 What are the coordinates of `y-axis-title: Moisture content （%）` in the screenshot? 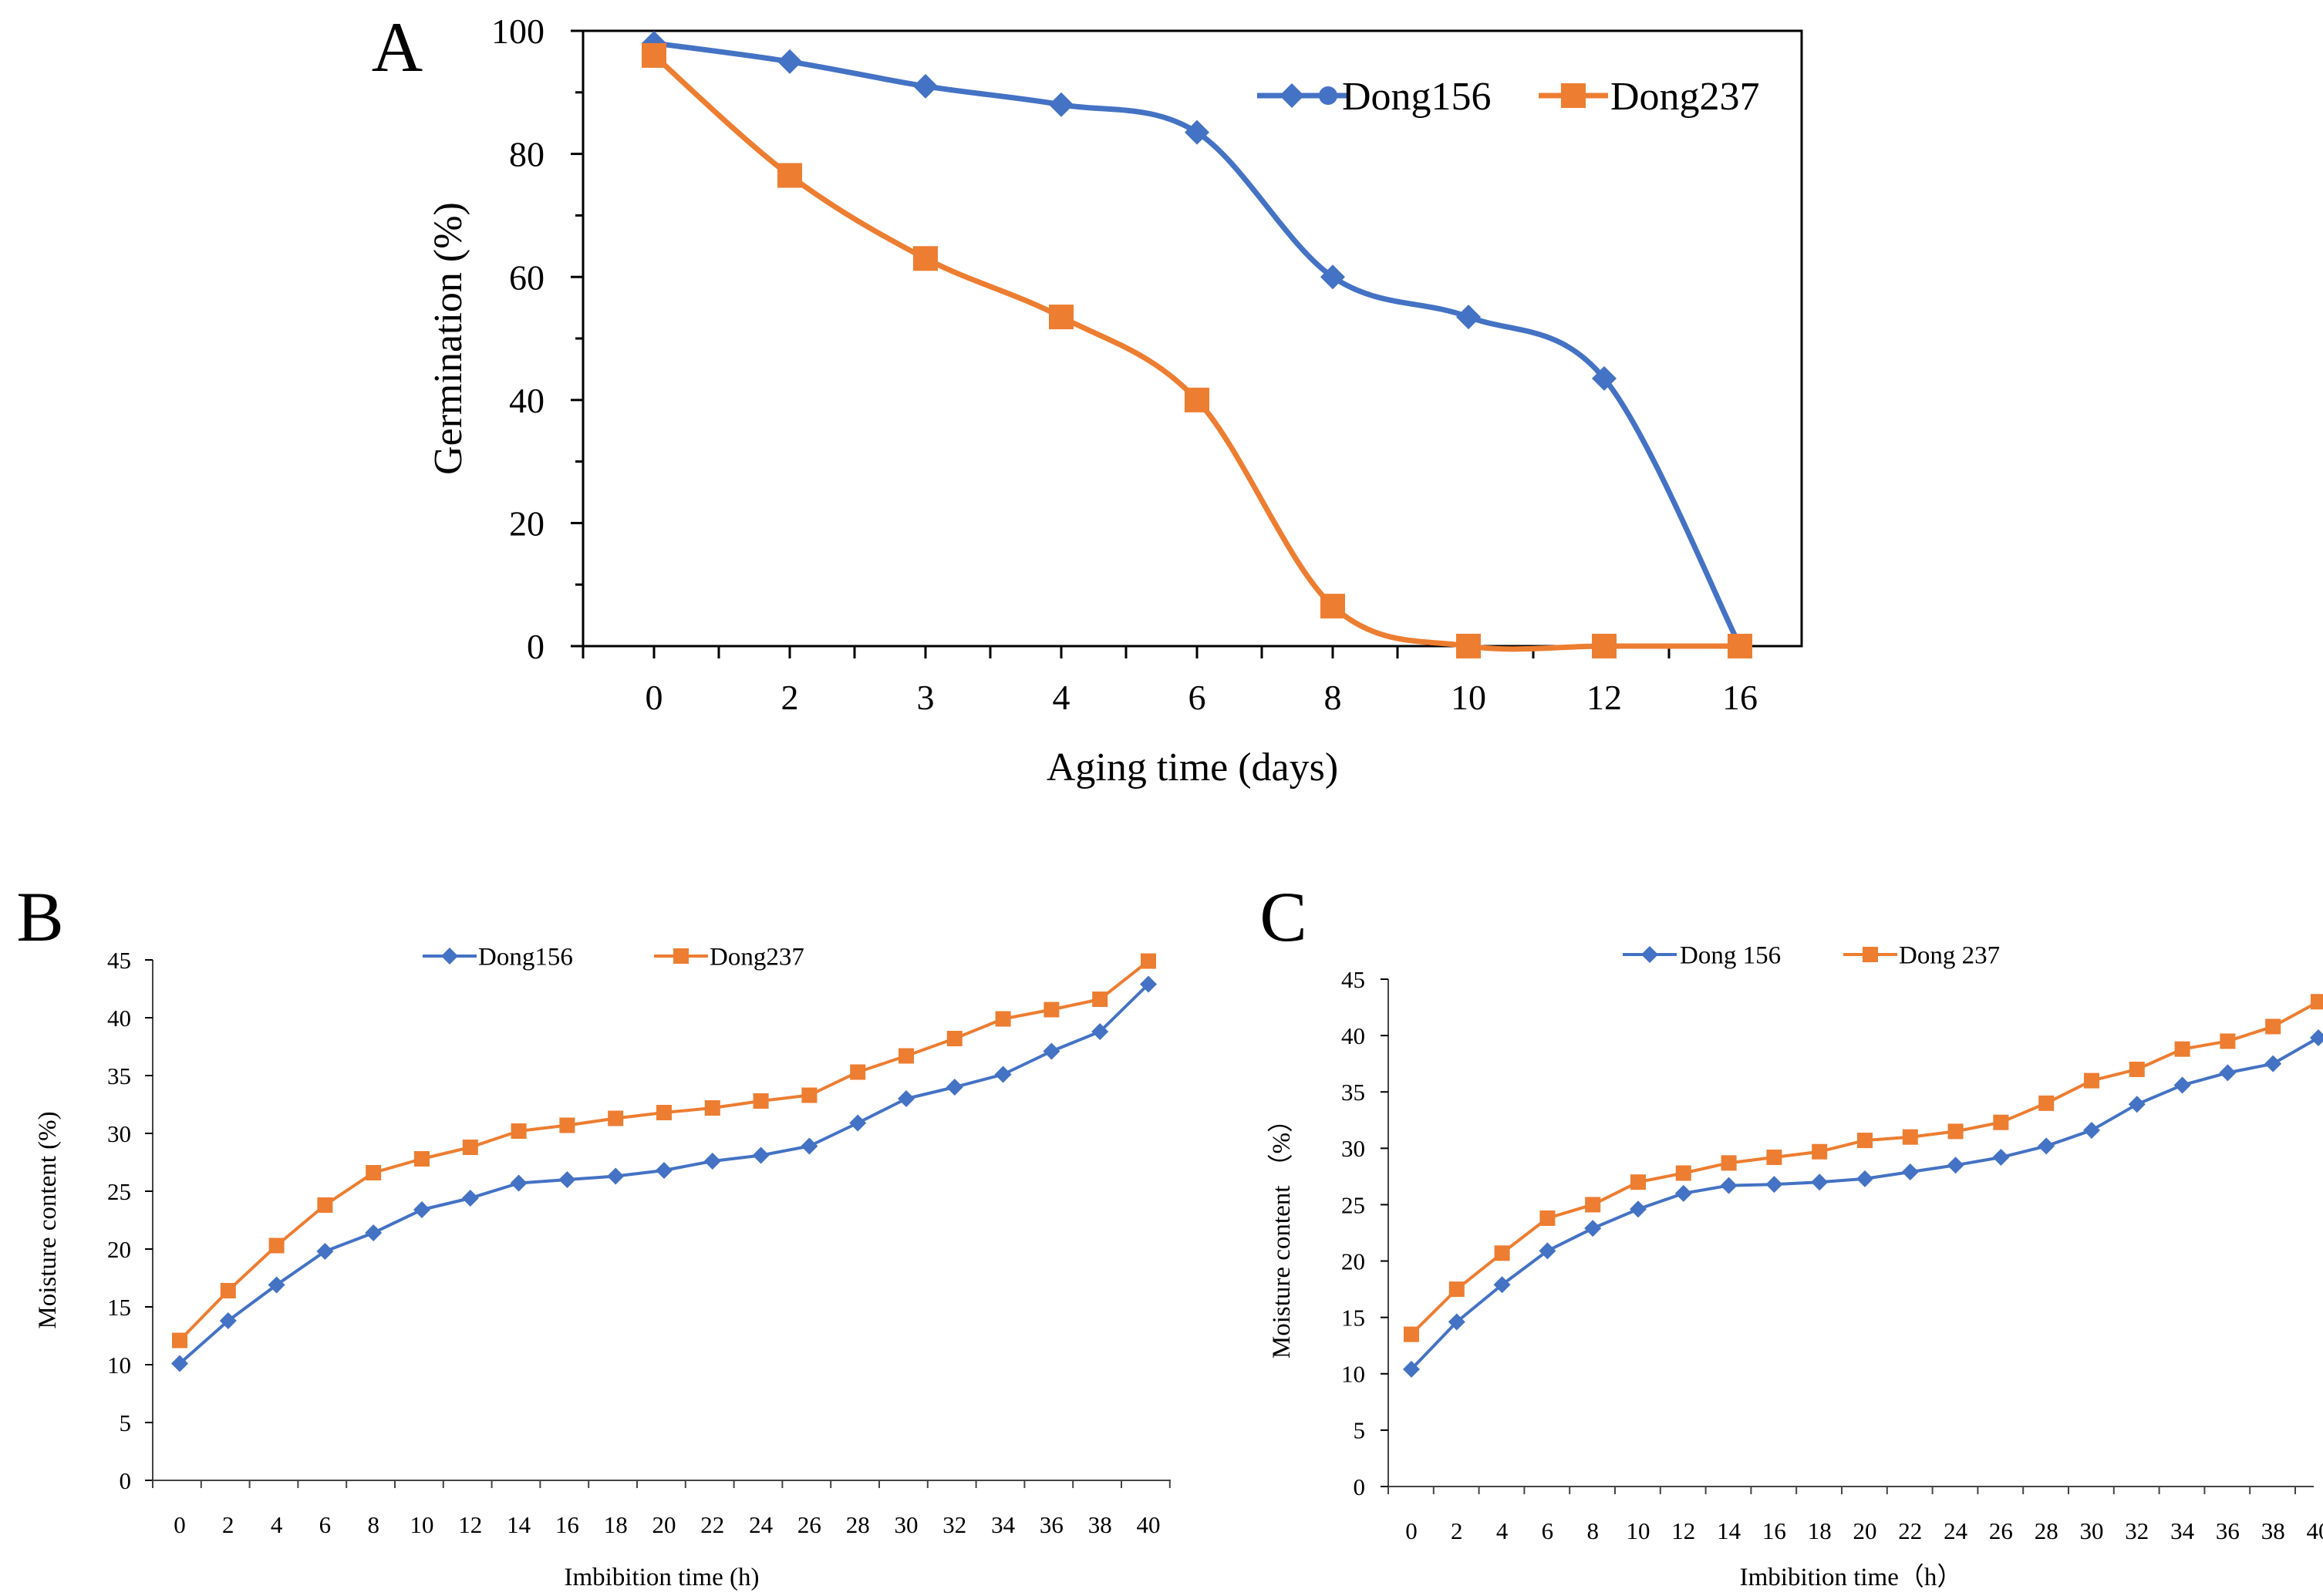 It's located at (1282, 1233).